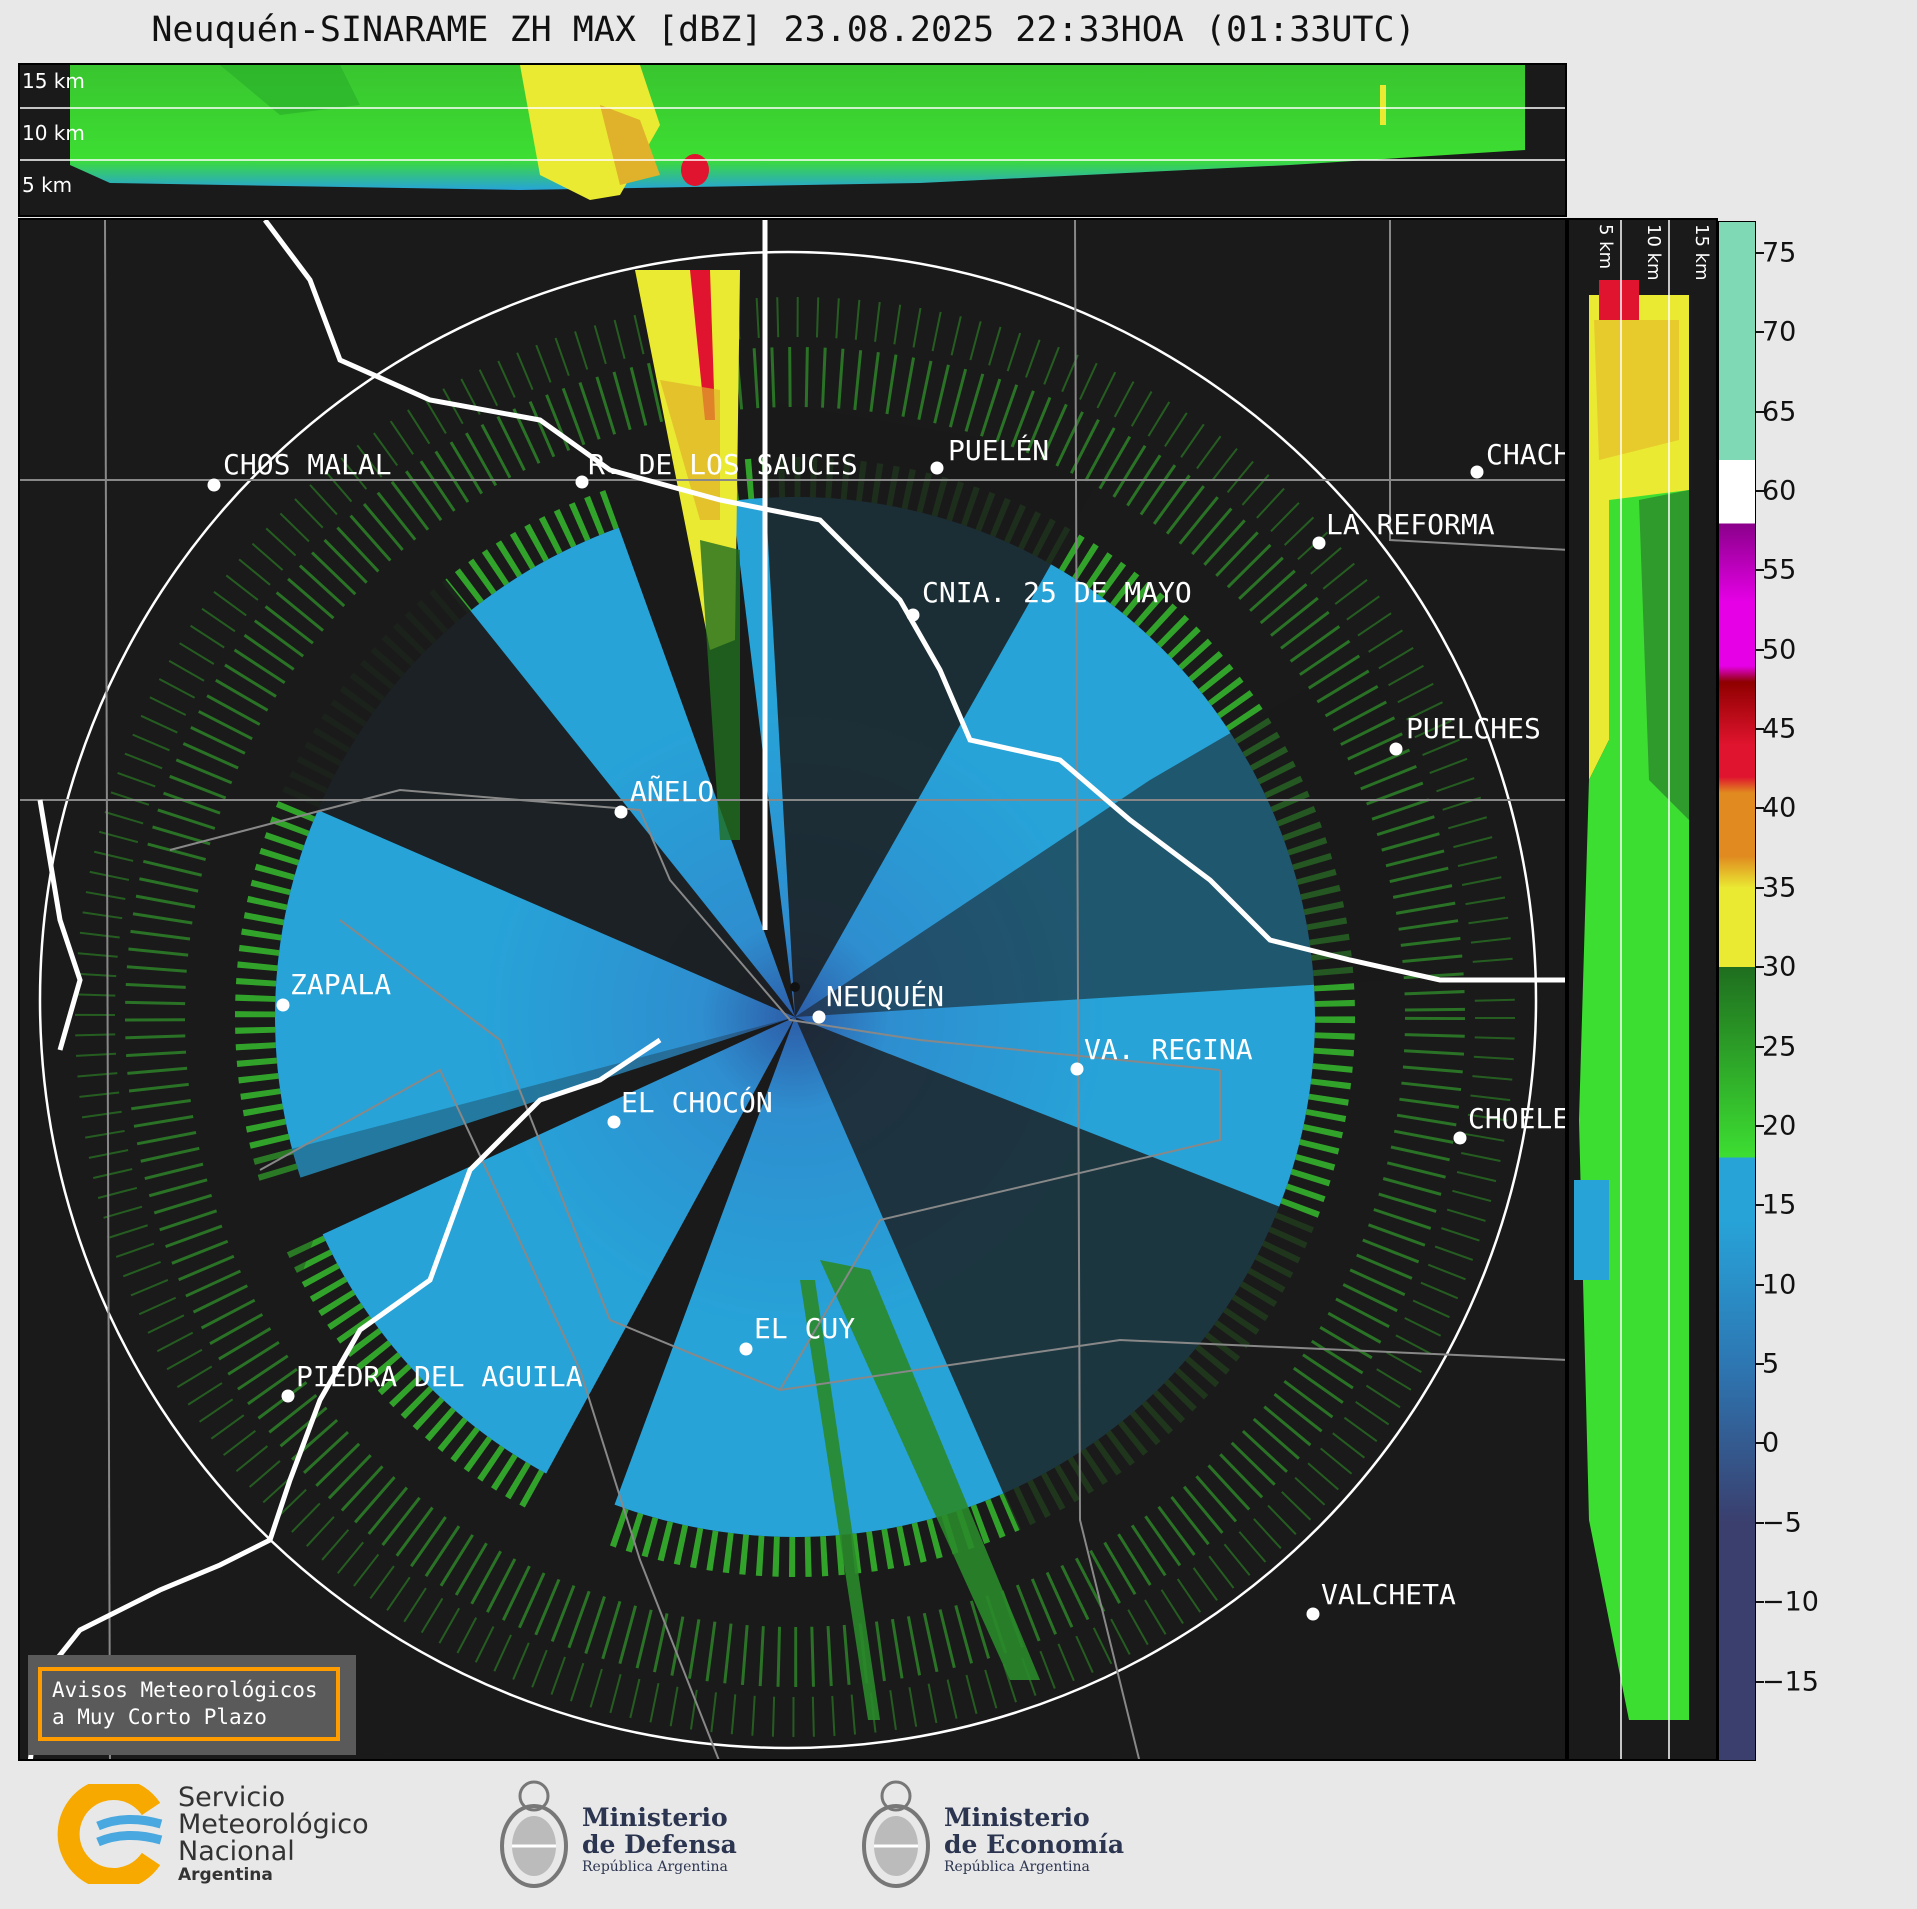 The height and width of the screenshot is (1909, 1917). I want to click on city-label-el-chocon: EL CHOCÓN, so click(697, 1102).